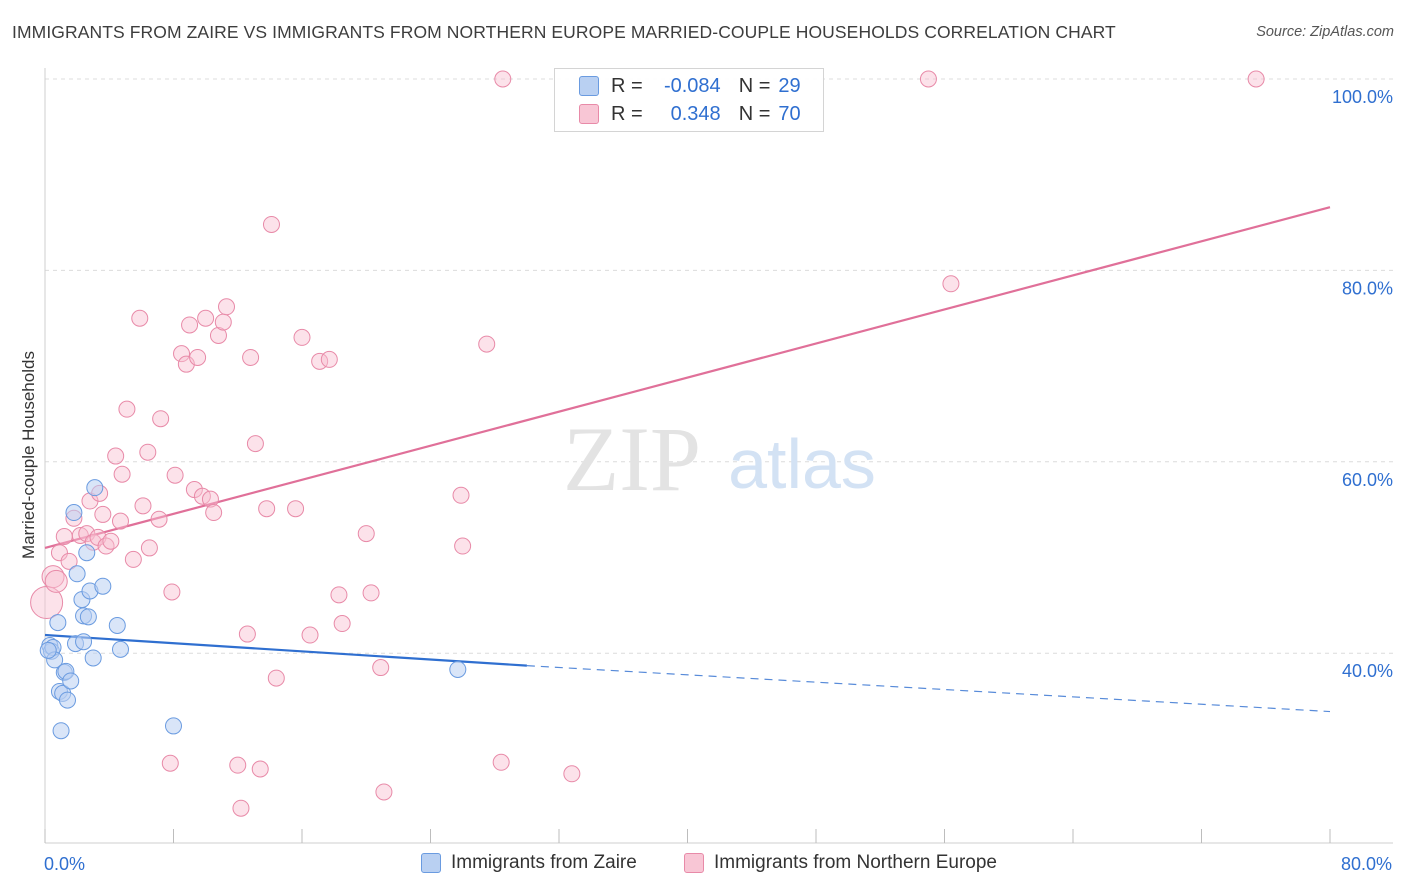 The height and width of the screenshot is (892, 1406). Describe the element at coordinates (754, 113) in the screenshot. I see `northern-europe-n-label: N =` at that location.